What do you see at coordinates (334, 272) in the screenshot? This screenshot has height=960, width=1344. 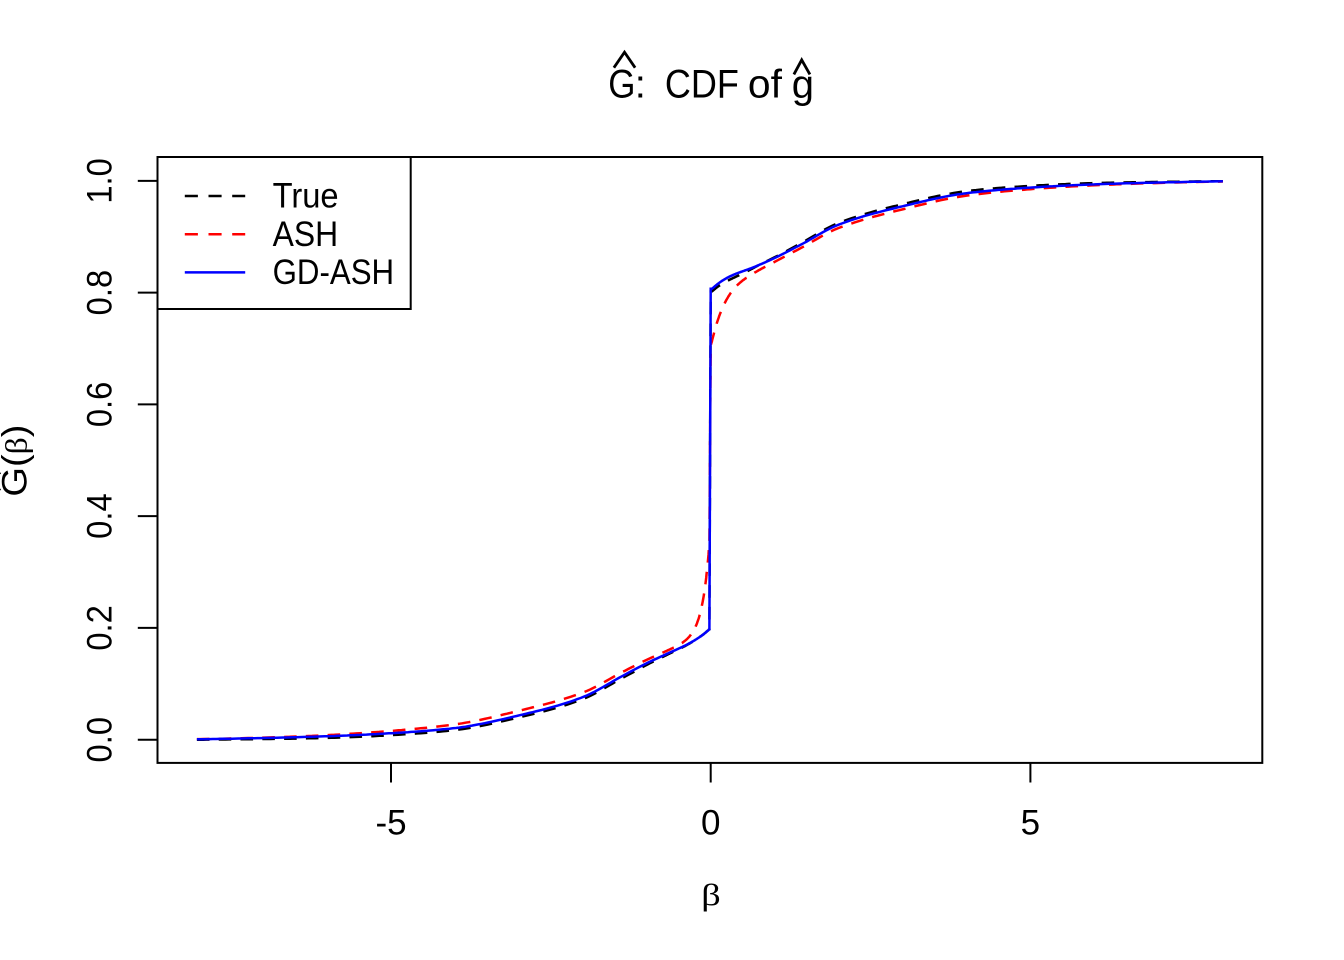 I see `svg-text: GD-ASH` at bounding box center [334, 272].